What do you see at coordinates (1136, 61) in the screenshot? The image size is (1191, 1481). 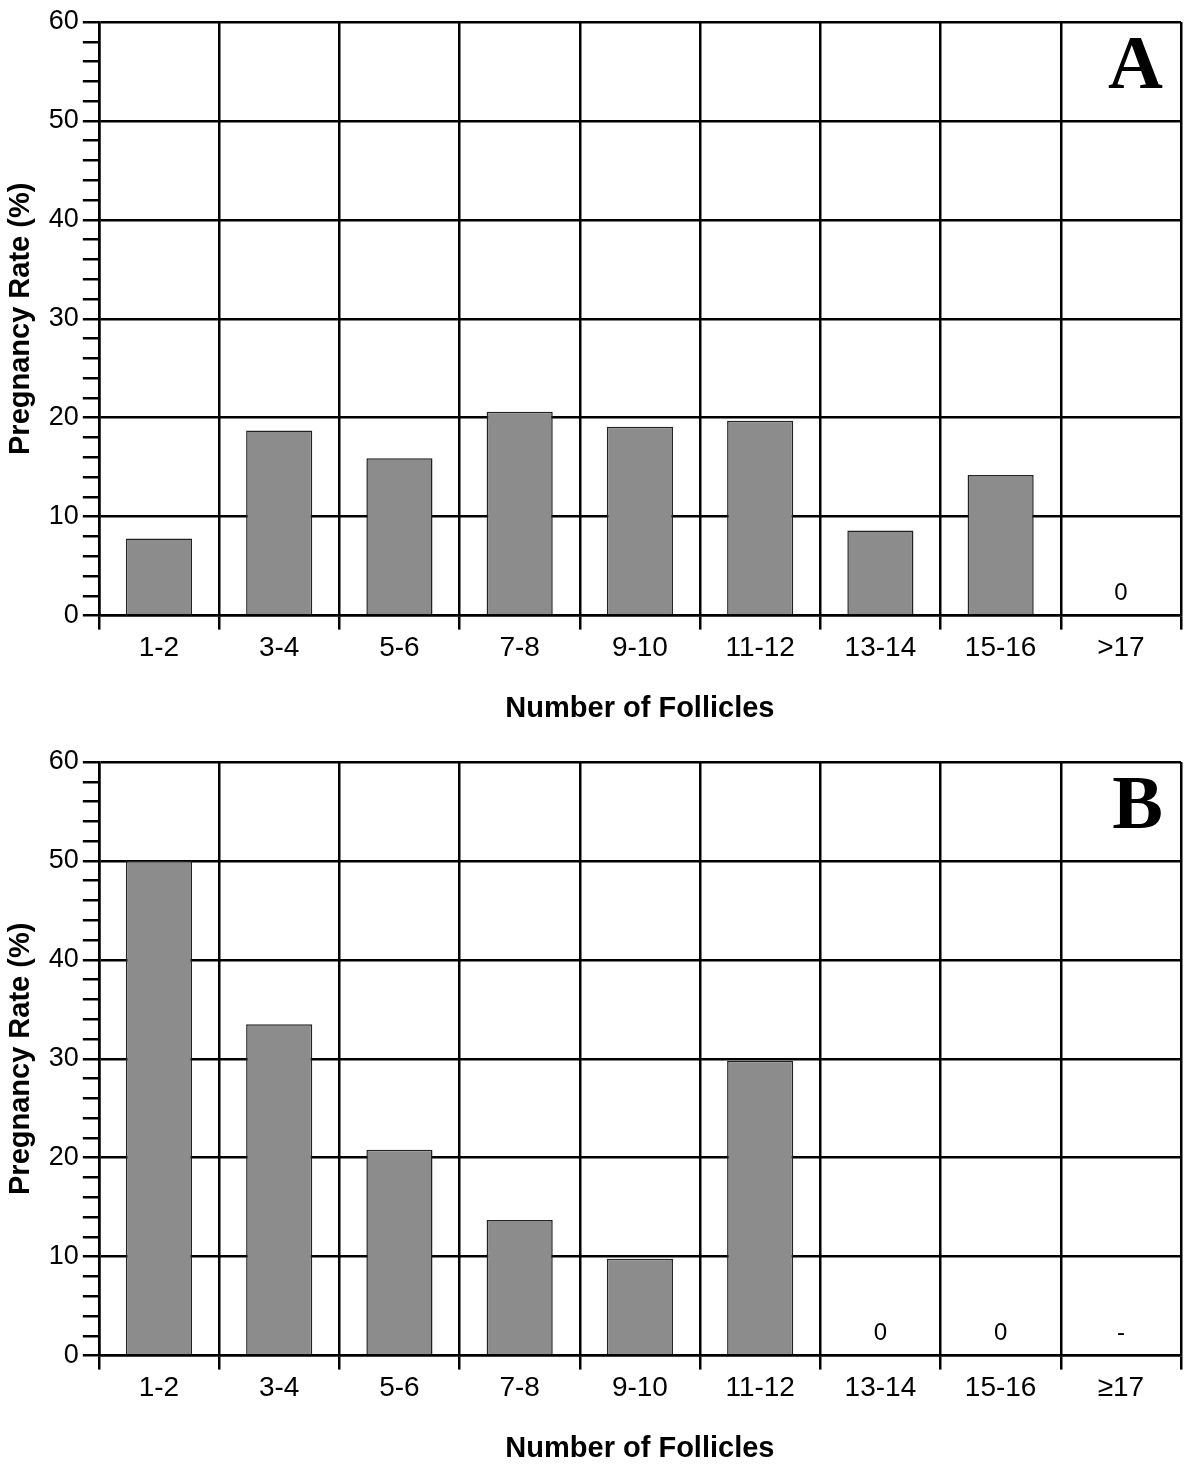 I see `annotation: A` at bounding box center [1136, 61].